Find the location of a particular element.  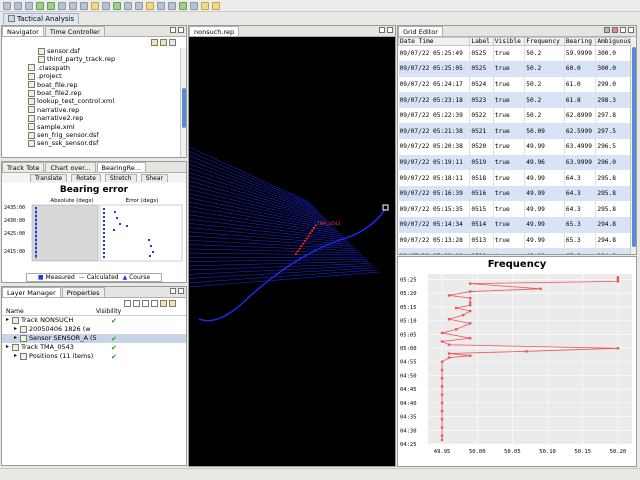

grid-cell: 0513 is located at coordinates (481, 240).